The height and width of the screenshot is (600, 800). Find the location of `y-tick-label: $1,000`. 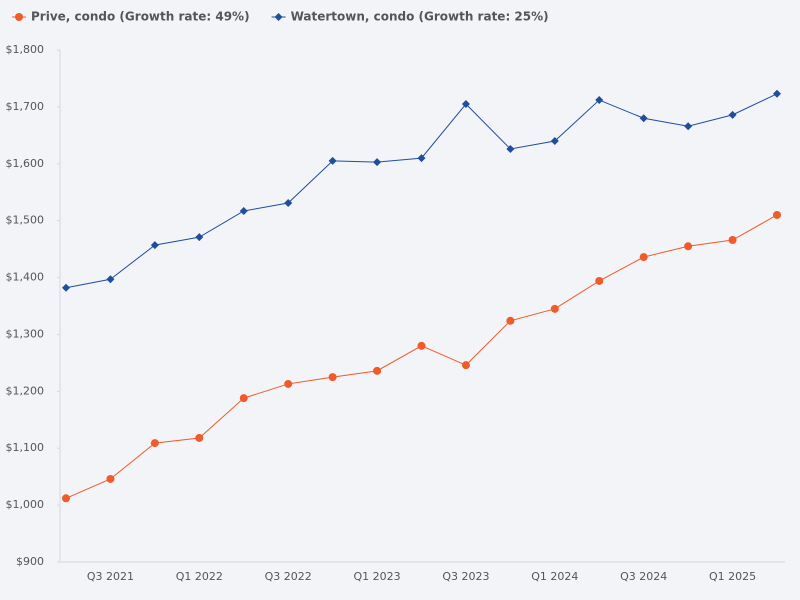

y-tick-label: $1,000 is located at coordinates (25, 504).